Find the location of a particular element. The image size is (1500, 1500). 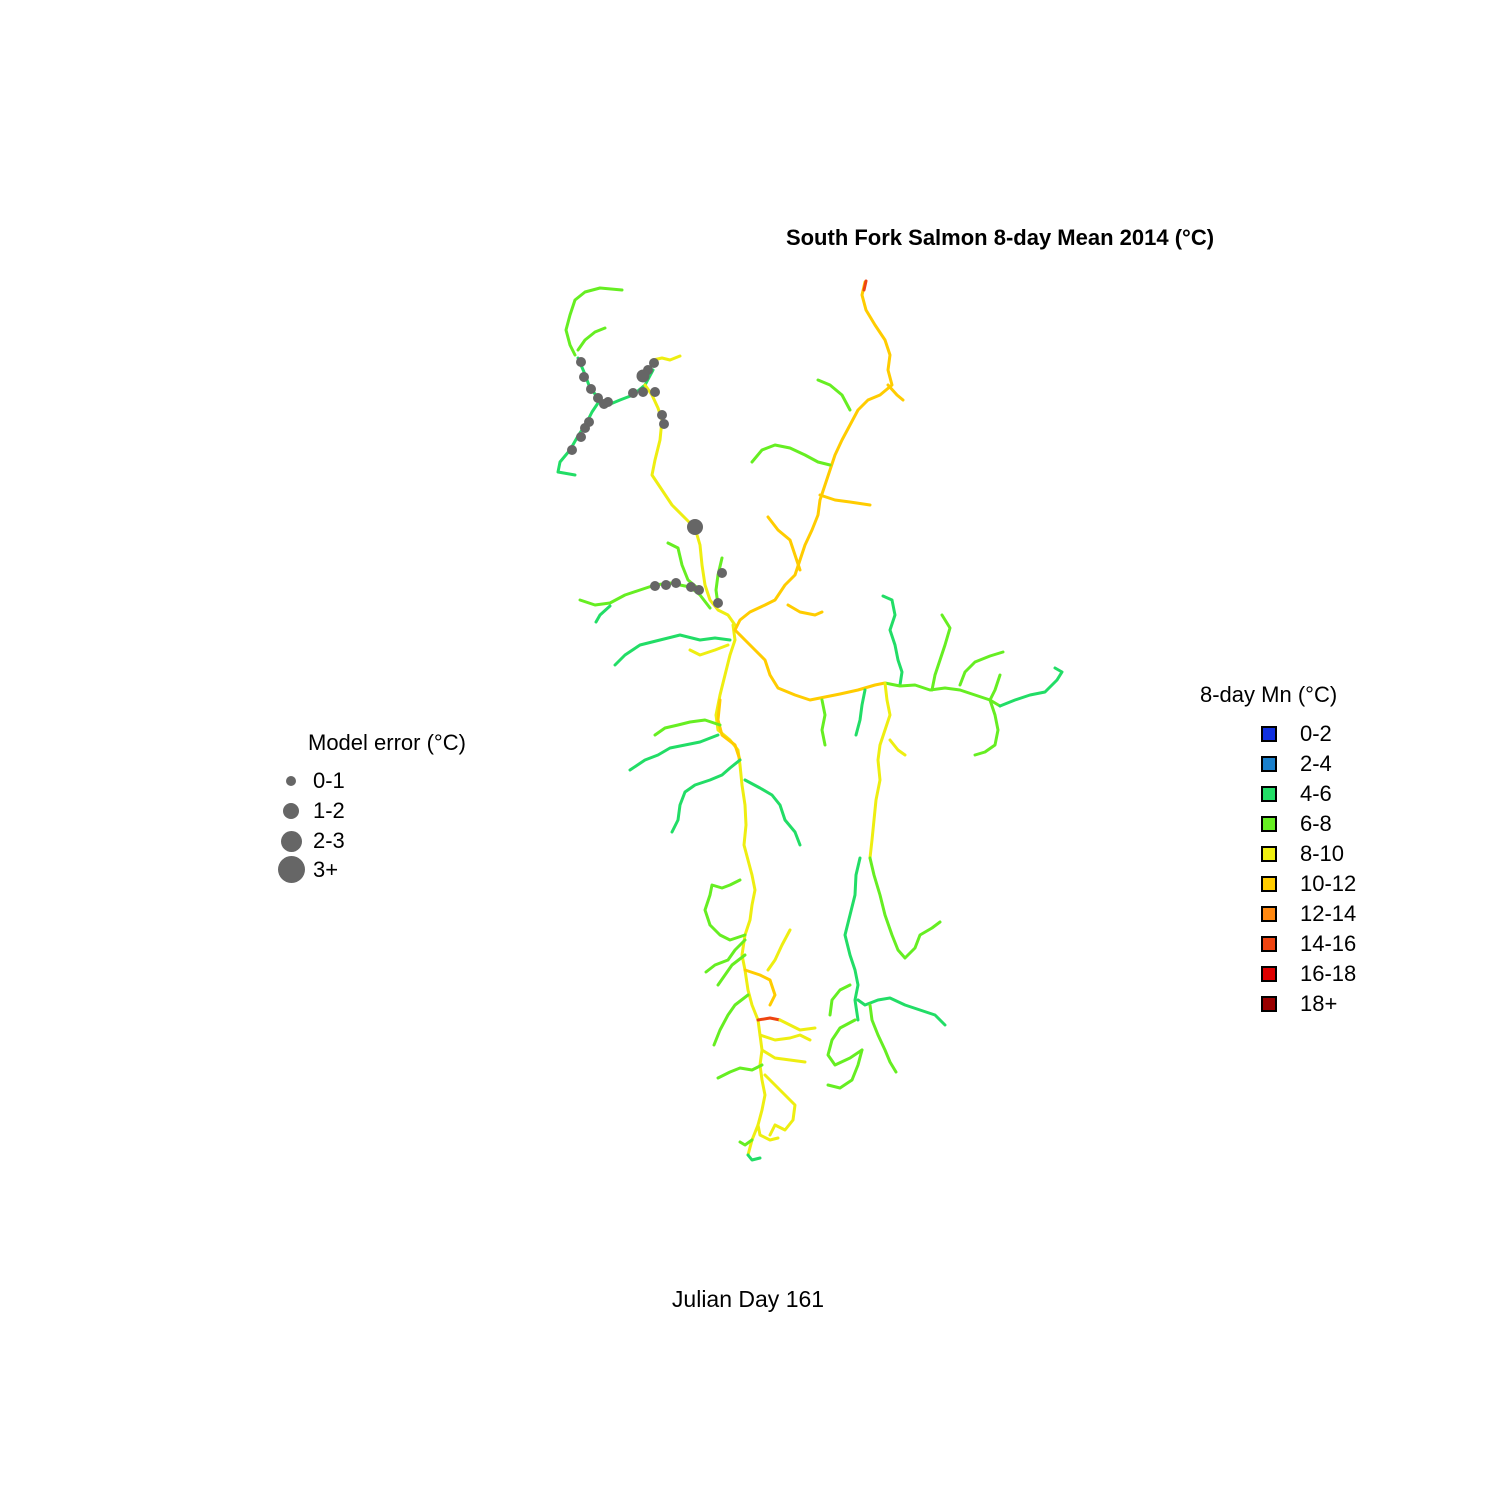

temperature-legend-item: 8-10 is located at coordinates (1302, 854).